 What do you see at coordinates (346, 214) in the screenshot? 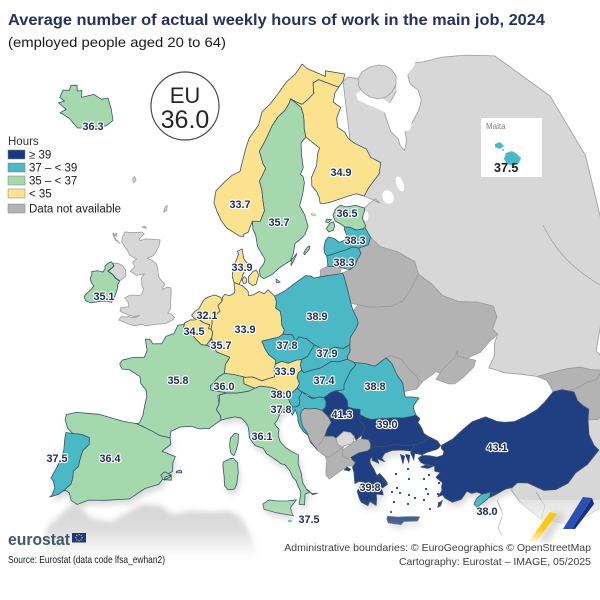
I see `svg-text: 36.5` at bounding box center [346, 214].